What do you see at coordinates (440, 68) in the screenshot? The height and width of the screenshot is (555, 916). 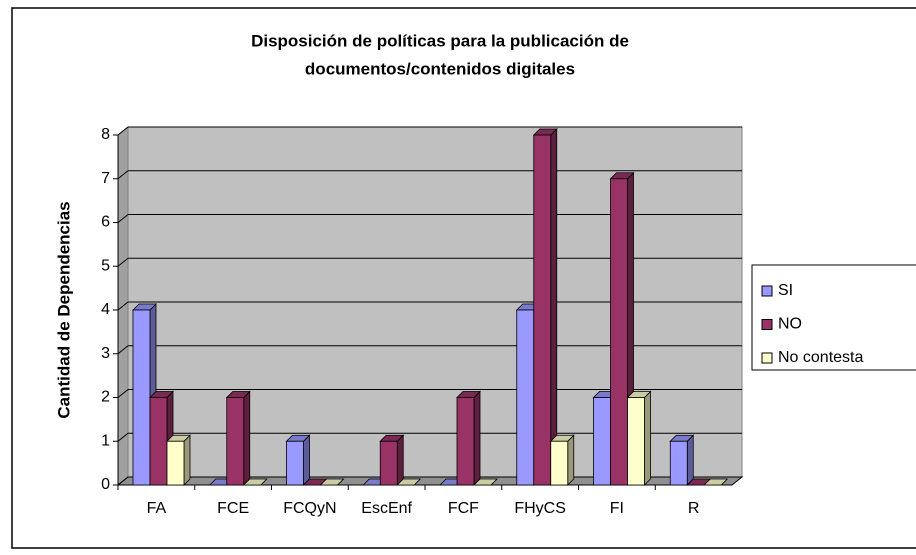 I see `chart-title: documentos/contenidos digitales` at bounding box center [440, 68].